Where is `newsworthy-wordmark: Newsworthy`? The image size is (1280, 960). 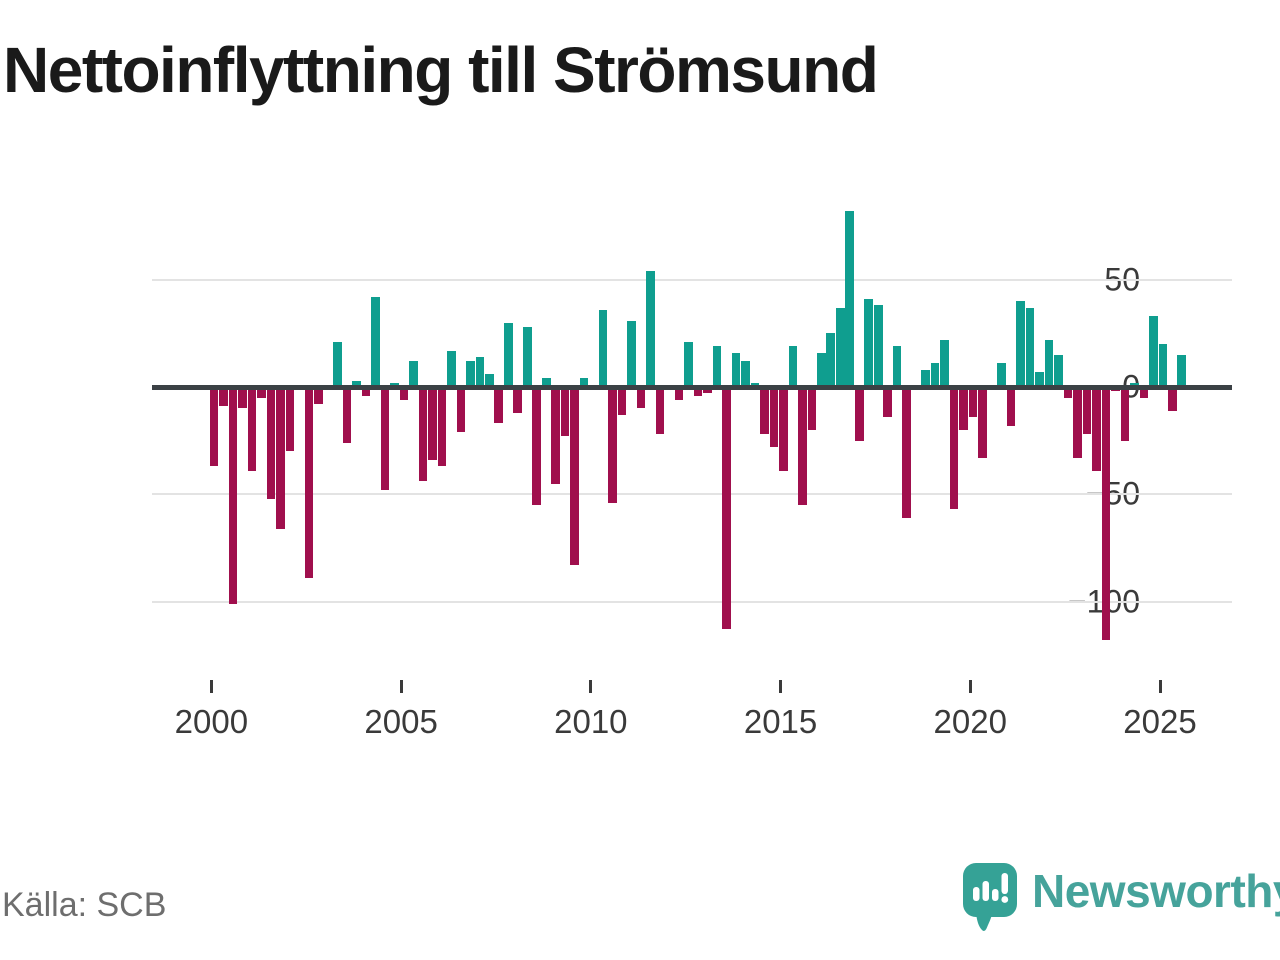
newsworthy-wordmark: Newsworthy is located at coordinates (1156, 891).